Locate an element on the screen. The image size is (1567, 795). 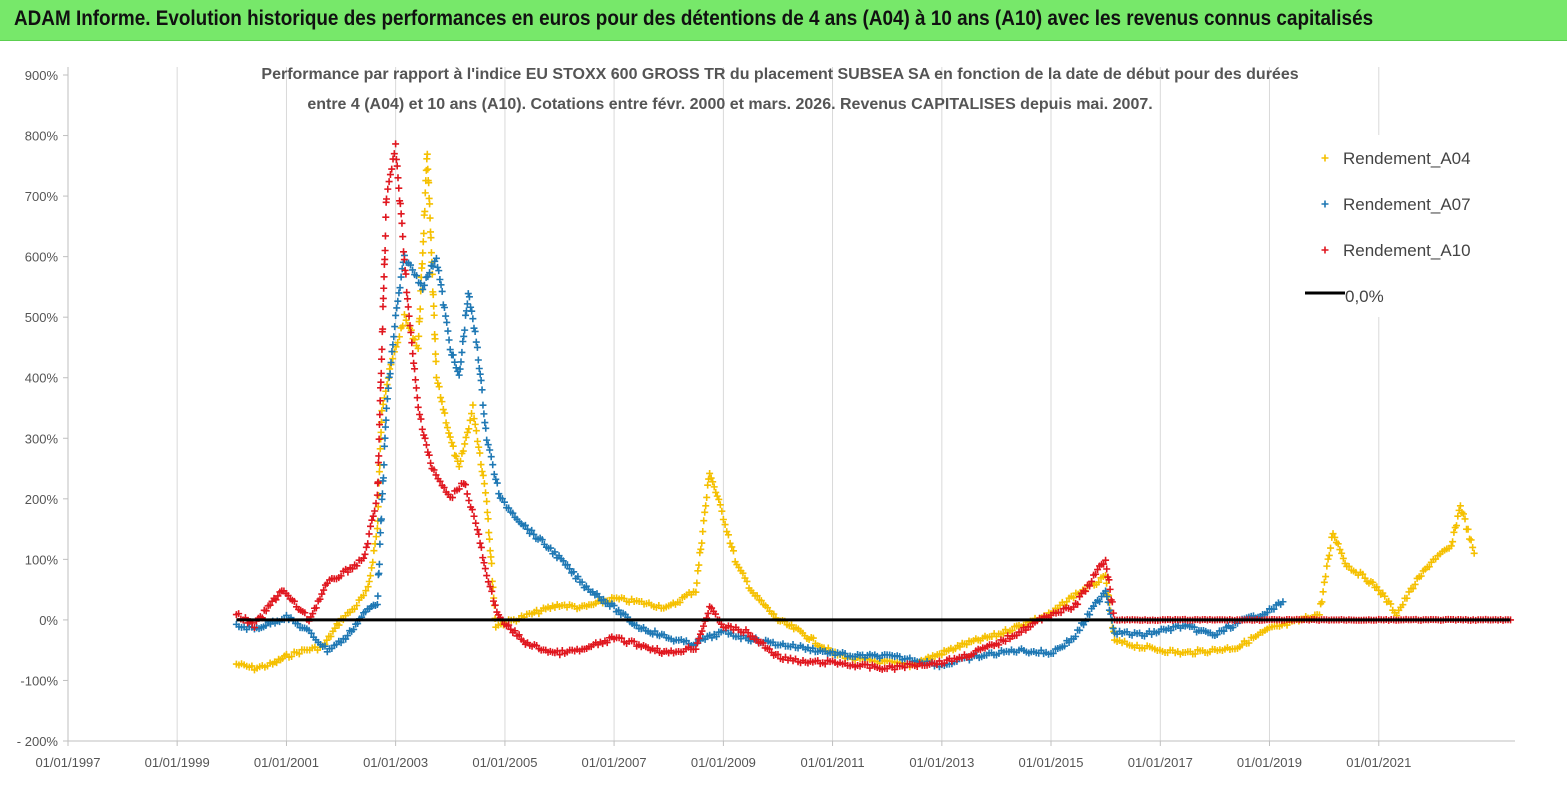
legend-label: Rendement_A04 is located at coordinates (1407, 158).